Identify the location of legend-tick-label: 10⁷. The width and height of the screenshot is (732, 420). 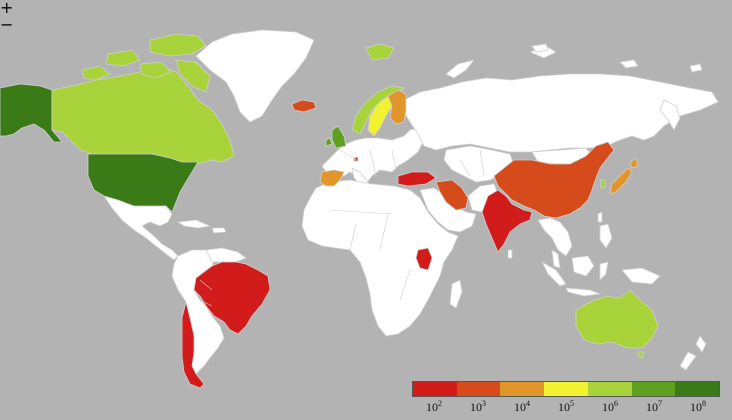
(654, 406).